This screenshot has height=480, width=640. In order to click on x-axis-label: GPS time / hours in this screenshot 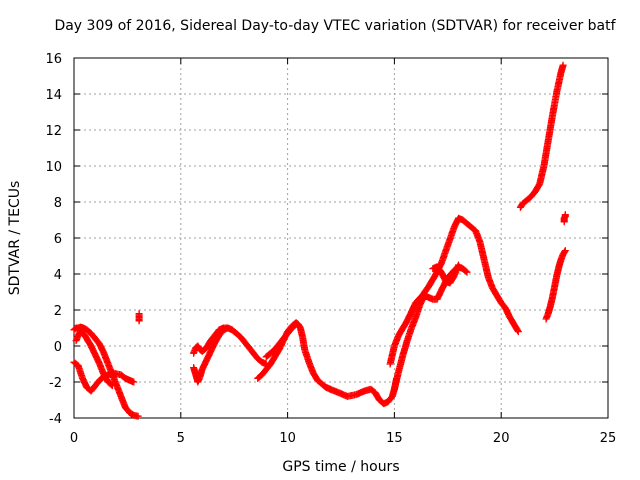, I will do `click(340, 467)`.